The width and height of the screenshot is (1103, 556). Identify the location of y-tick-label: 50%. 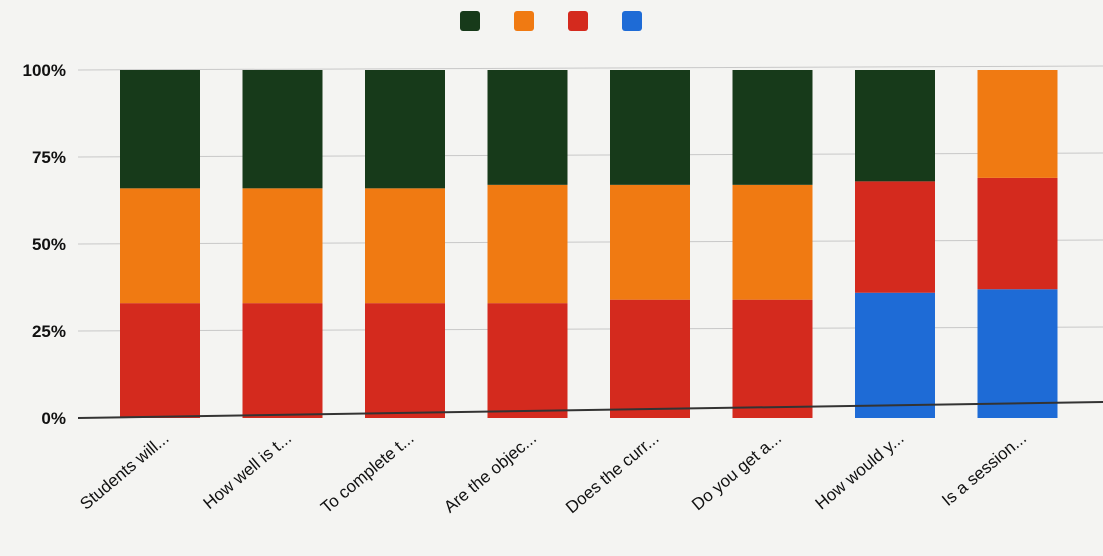
(49, 244).